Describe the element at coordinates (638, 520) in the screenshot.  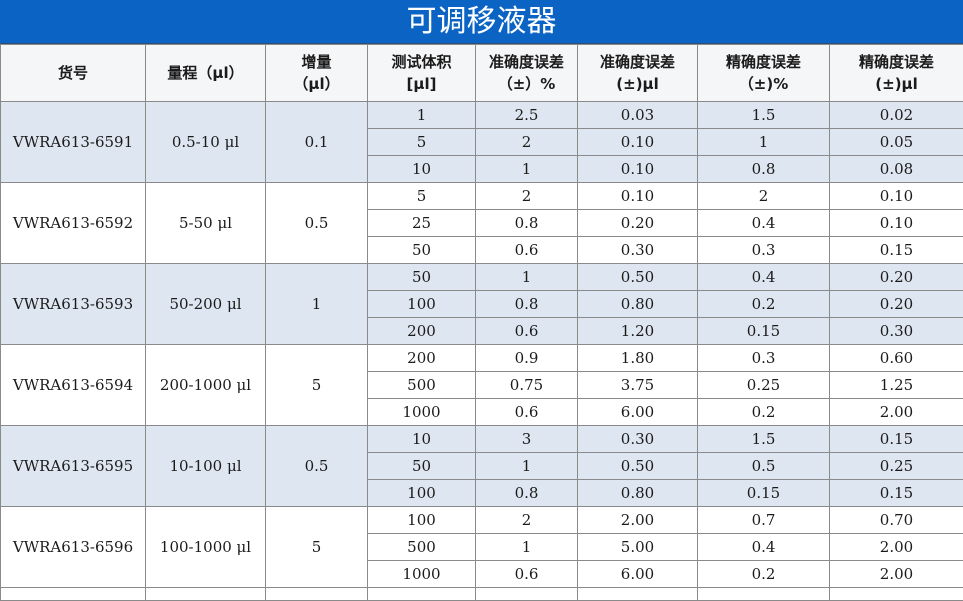
I see `accuracy-ul-cell: 2.00` at that location.